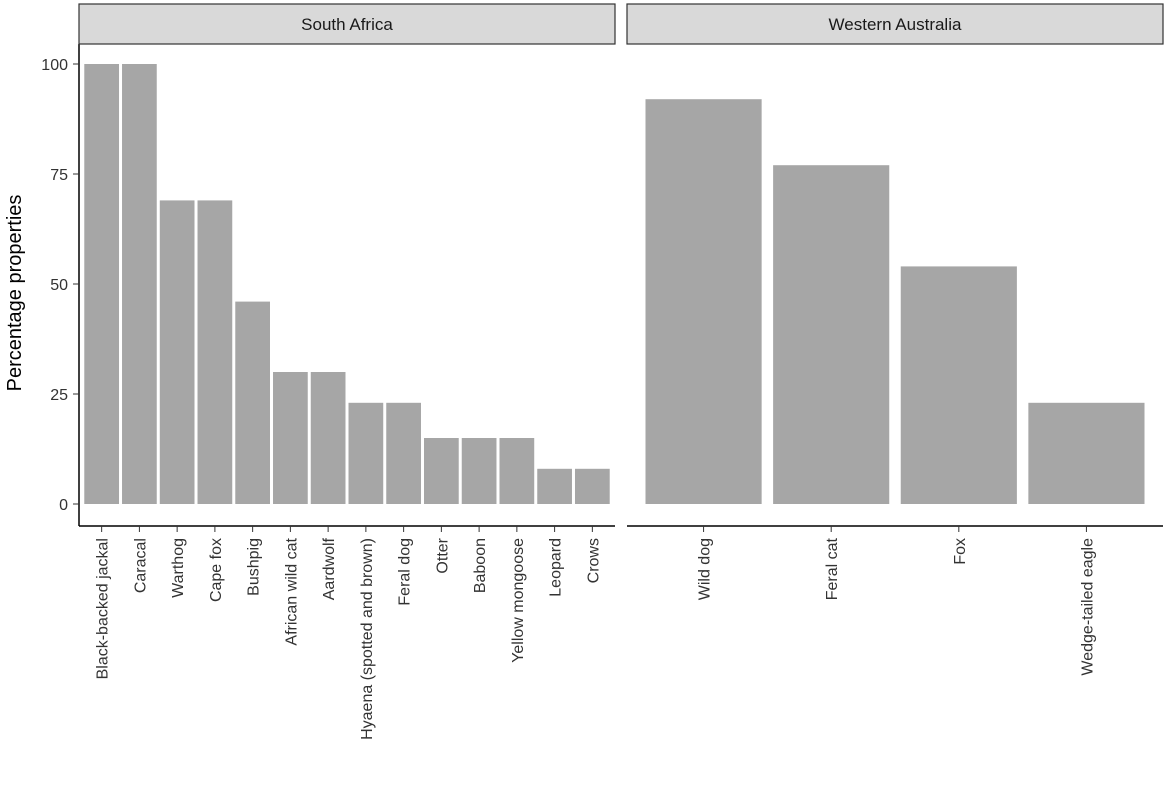 This screenshot has height=804, width=1169. What do you see at coordinates (54, 65) in the screenshot?
I see `y-tick-label: 100` at bounding box center [54, 65].